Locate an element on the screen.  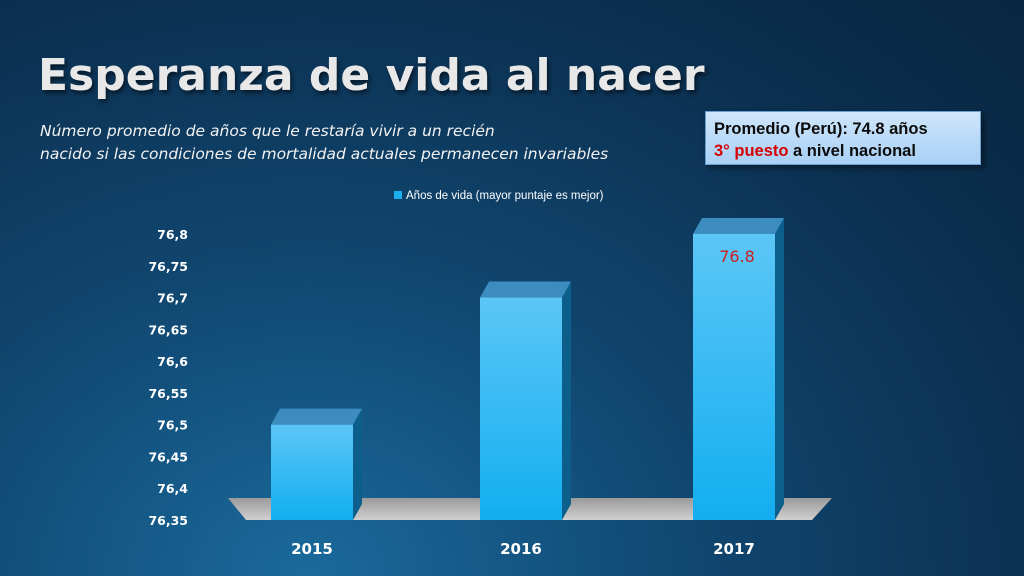
y-tick-label: 76,4 is located at coordinates (172, 488).